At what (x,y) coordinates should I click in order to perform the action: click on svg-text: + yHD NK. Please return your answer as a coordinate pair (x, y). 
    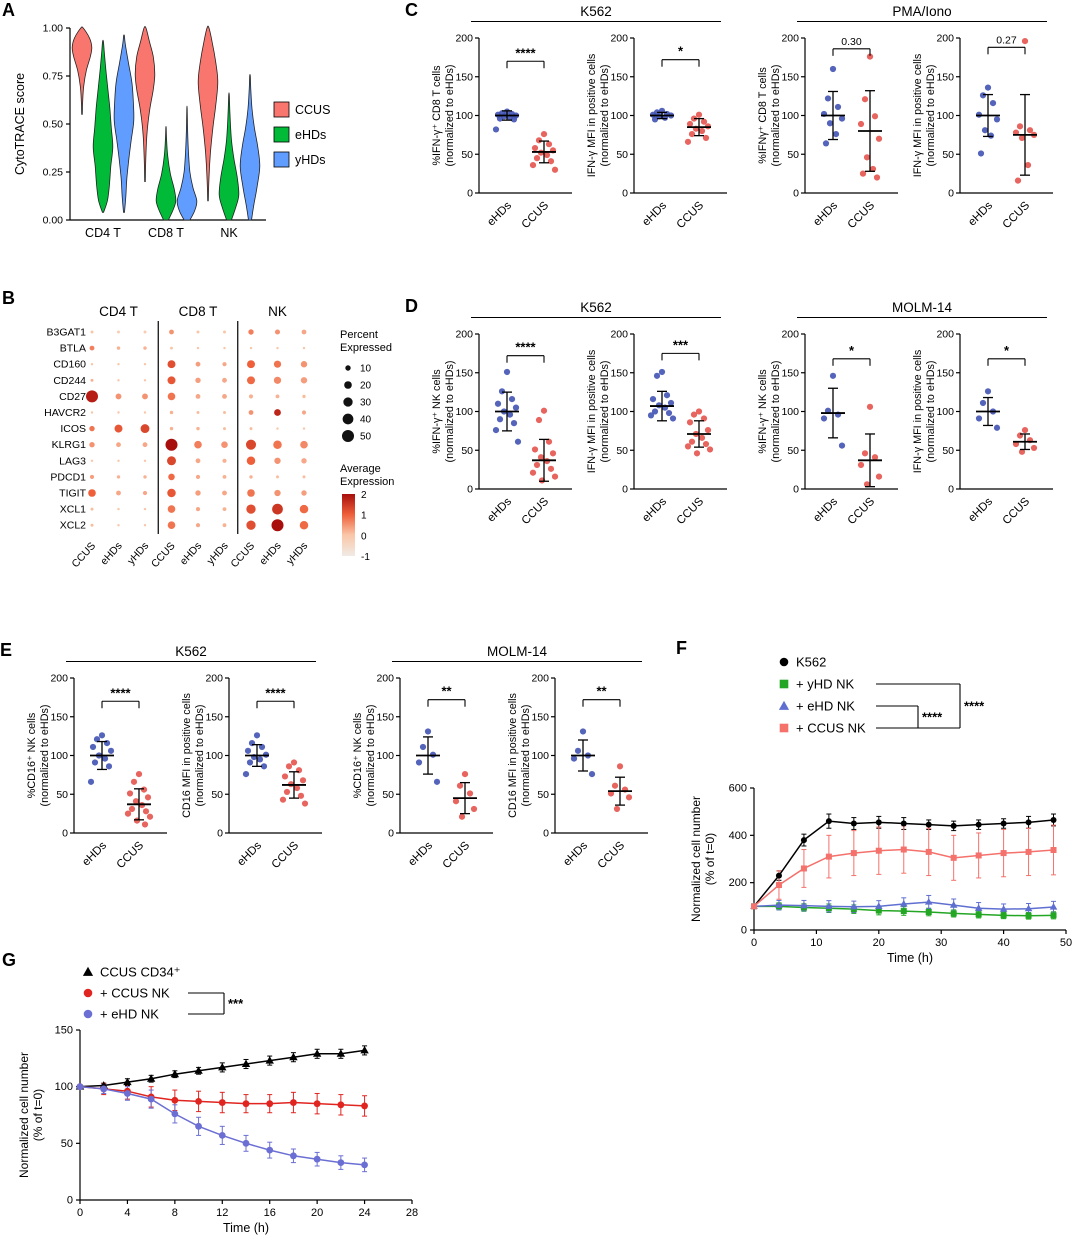
    Looking at the image, I should click on (825, 684).